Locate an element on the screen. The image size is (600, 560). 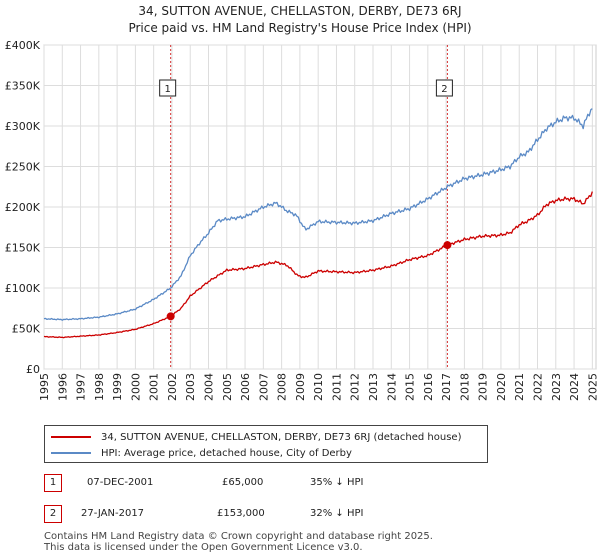
sale-points is located at coordinates (309, 281).